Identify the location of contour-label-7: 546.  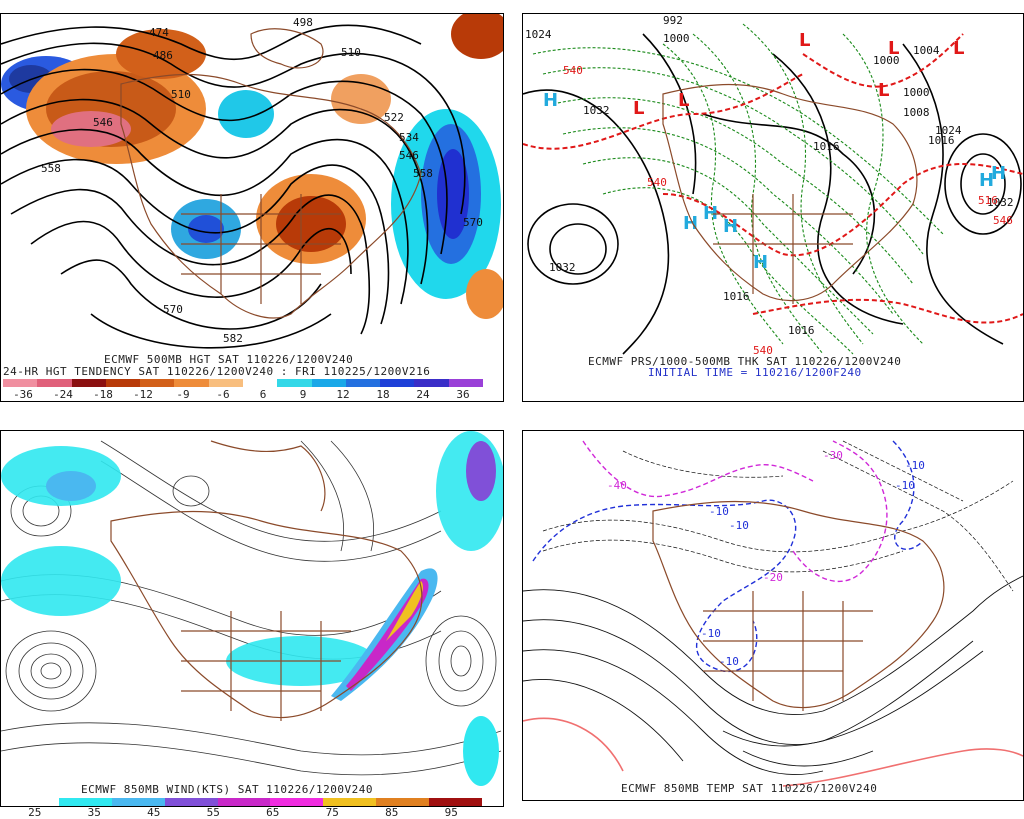
(409, 155).